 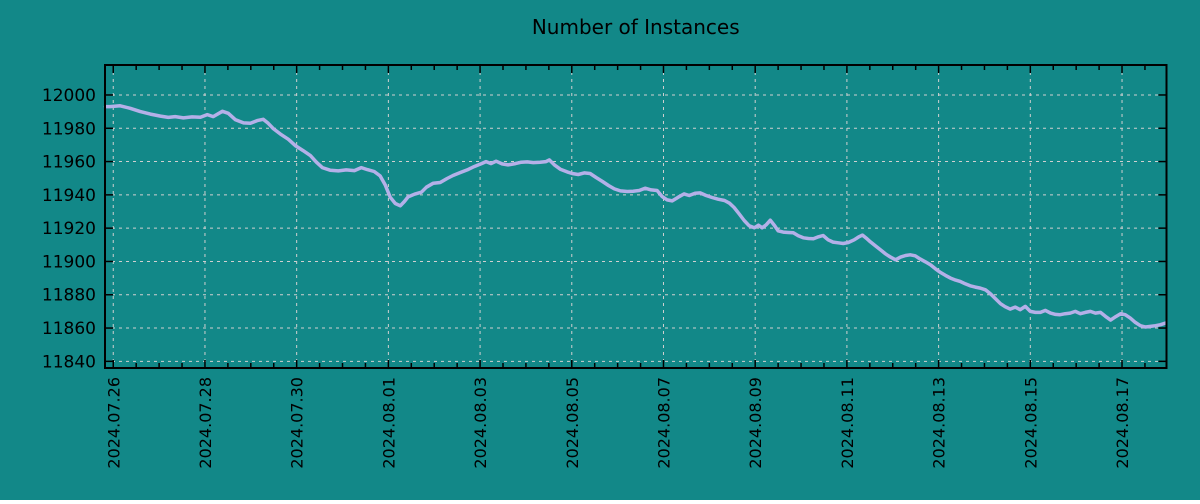 What do you see at coordinates (755, 423) in the screenshot?
I see `x-tick-label: 2024.08.09` at bounding box center [755, 423].